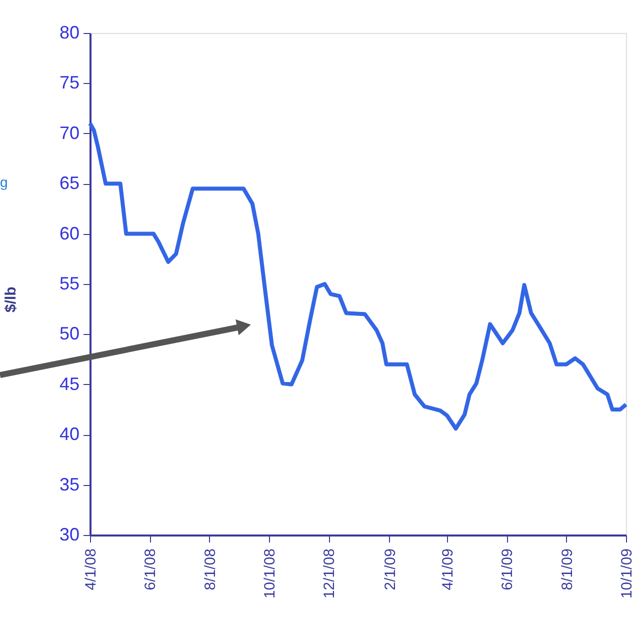  What do you see at coordinates (69, 384) in the screenshot?
I see `y-tick-label: 45` at bounding box center [69, 384].